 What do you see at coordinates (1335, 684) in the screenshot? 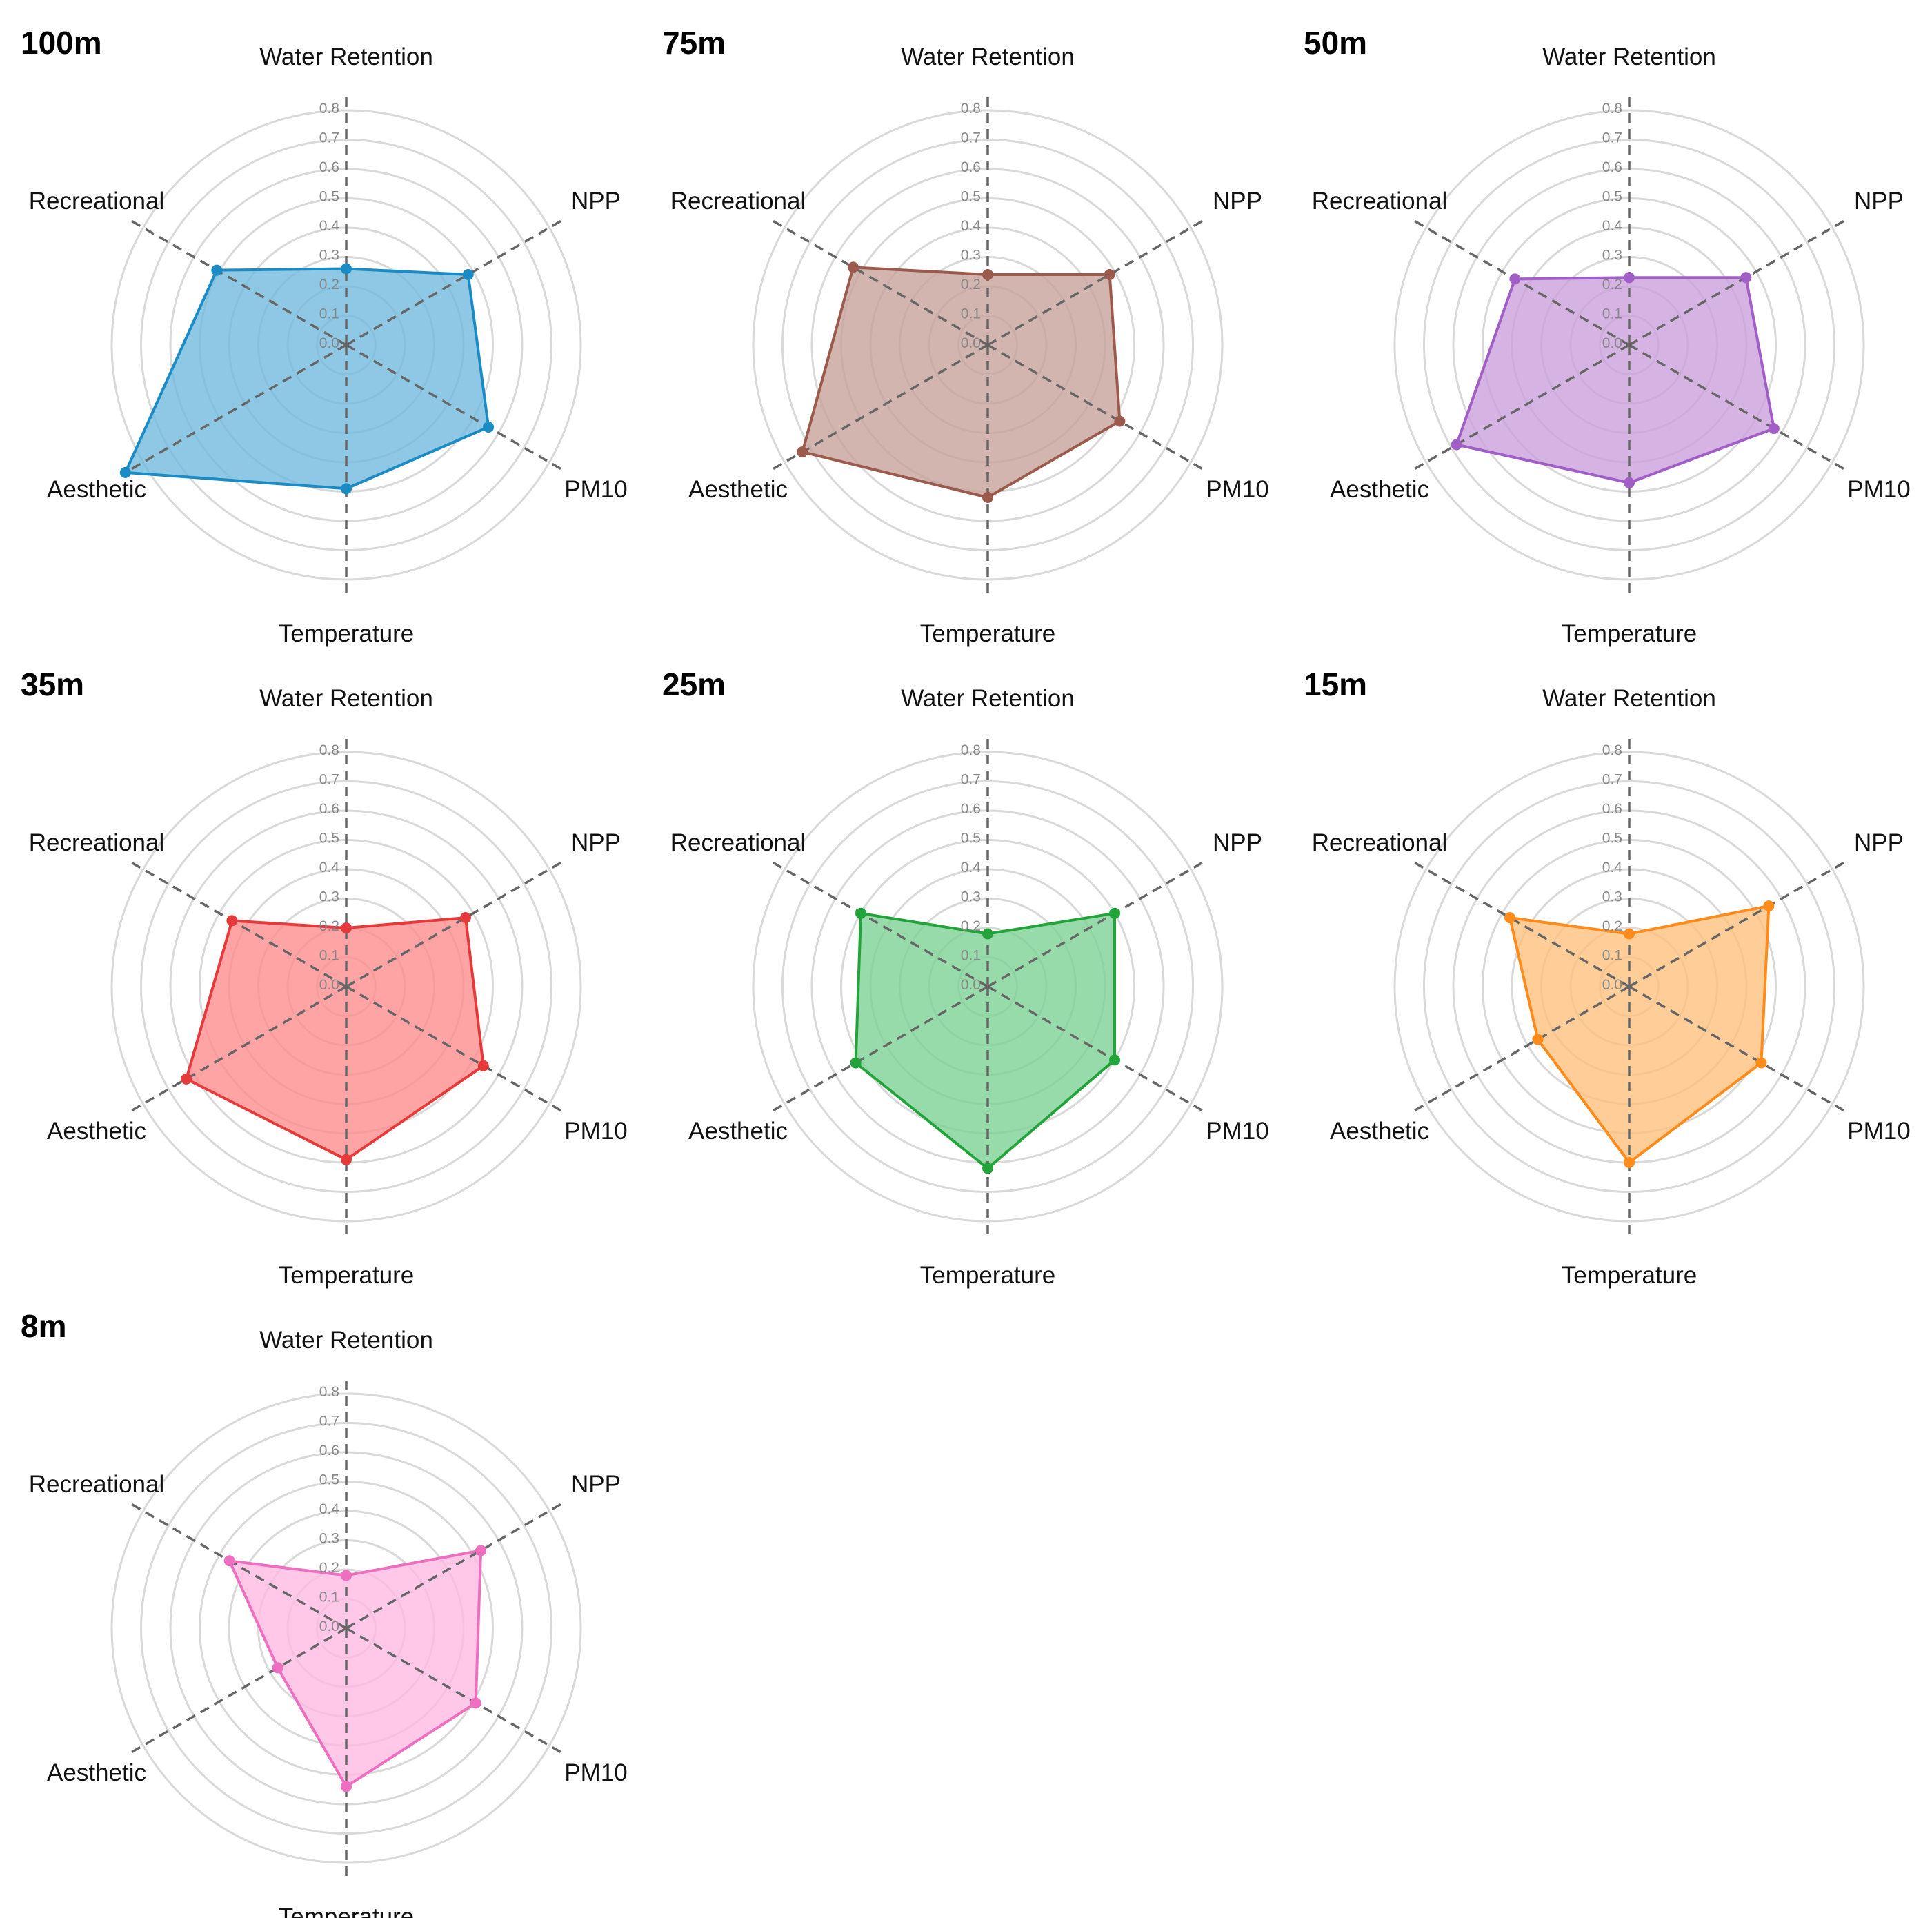
I see `panel-title: 15m` at bounding box center [1335, 684].